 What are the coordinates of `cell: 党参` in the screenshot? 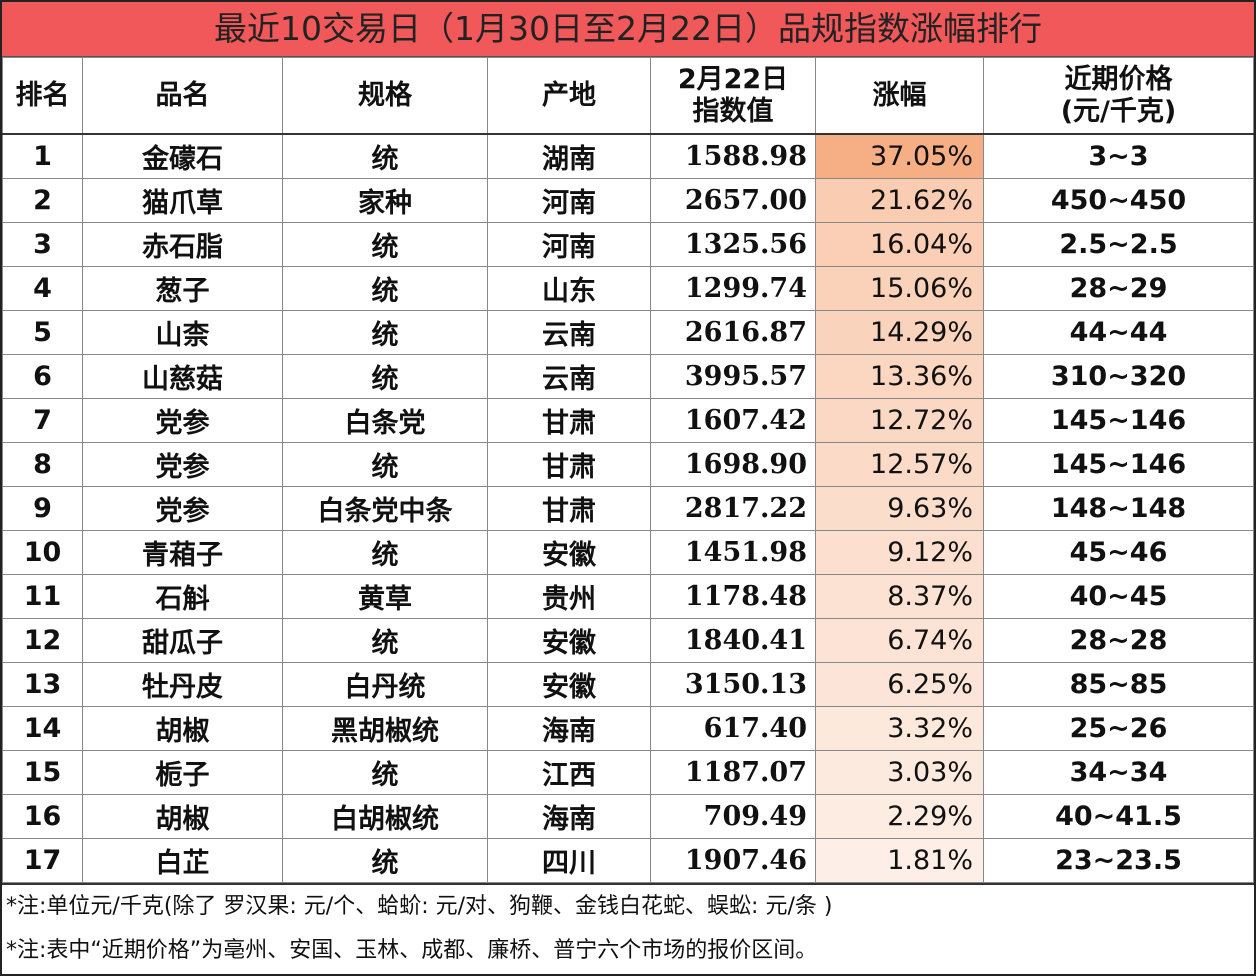 It's located at (182, 464).